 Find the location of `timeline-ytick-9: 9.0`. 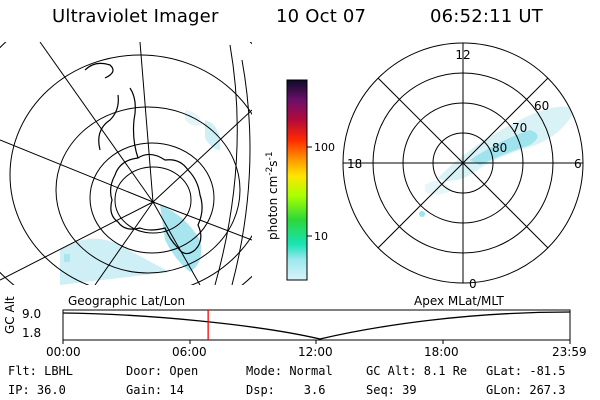

timeline-ytick-9: 9.0 is located at coordinates (32, 314).